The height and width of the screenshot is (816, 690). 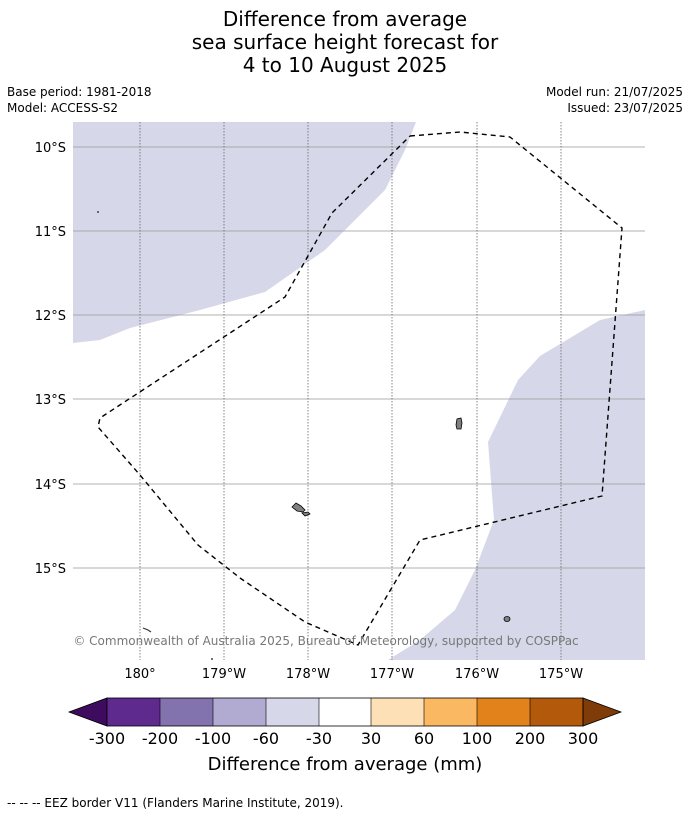 What do you see at coordinates (583, 738) in the screenshot?
I see `colorbar-tick-label: 300` at bounding box center [583, 738].